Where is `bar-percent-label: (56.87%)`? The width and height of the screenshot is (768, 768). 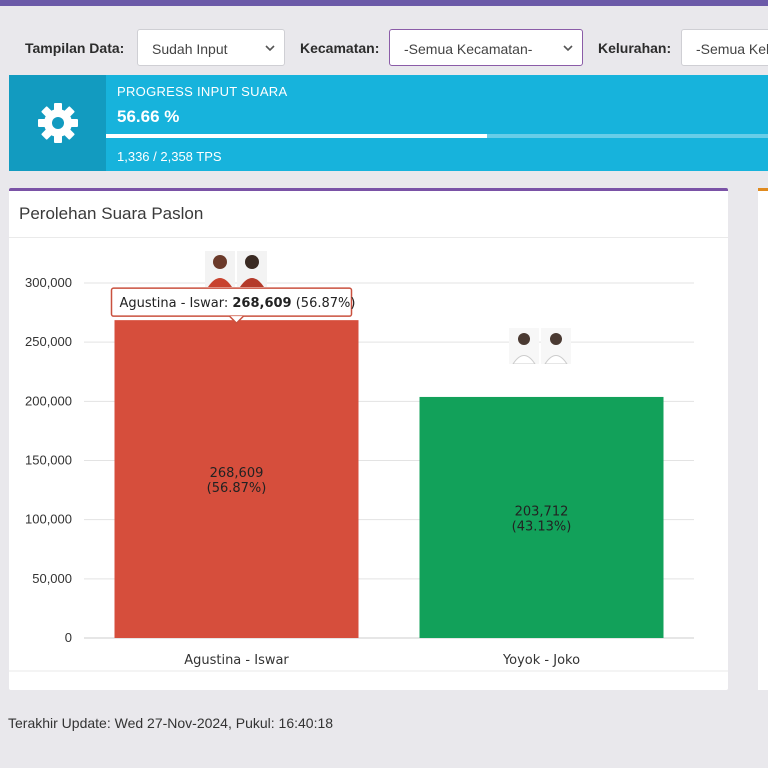 bar-percent-label: (56.87%) is located at coordinates (237, 488).